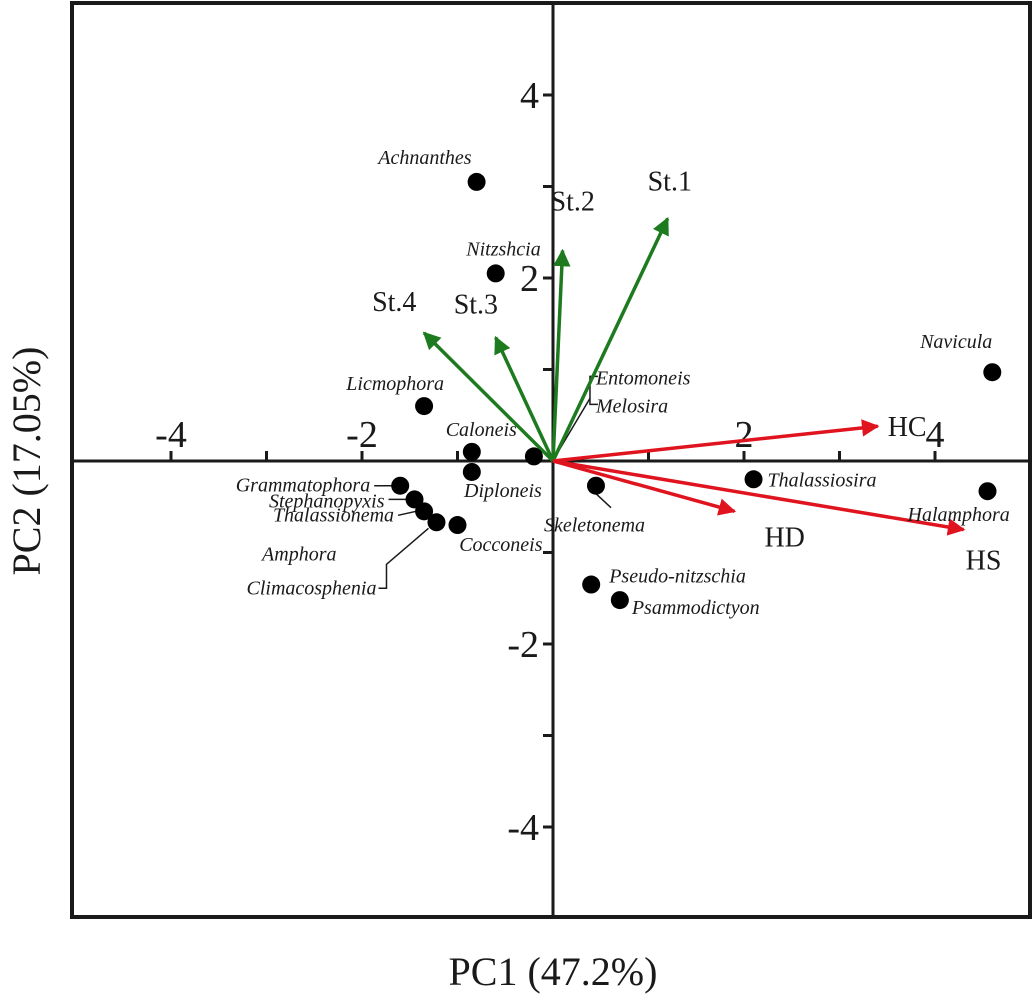 This screenshot has width=1034, height=995. What do you see at coordinates (327, 501) in the screenshot?
I see `species-label: Stephanopyxis` at bounding box center [327, 501].